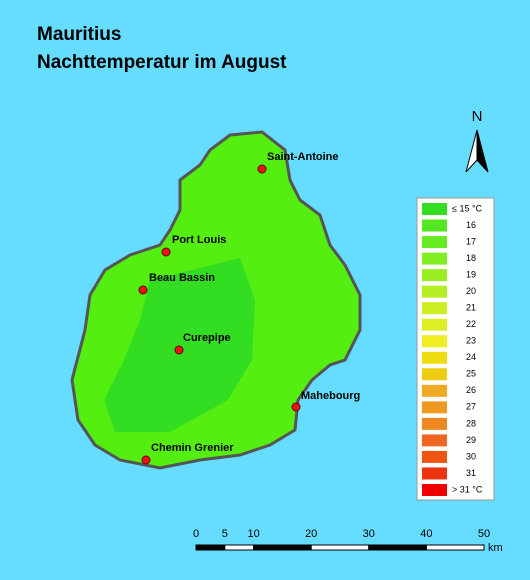  What do you see at coordinates (471, 291) in the screenshot?
I see `legend-label: 20` at bounding box center [471, 291].